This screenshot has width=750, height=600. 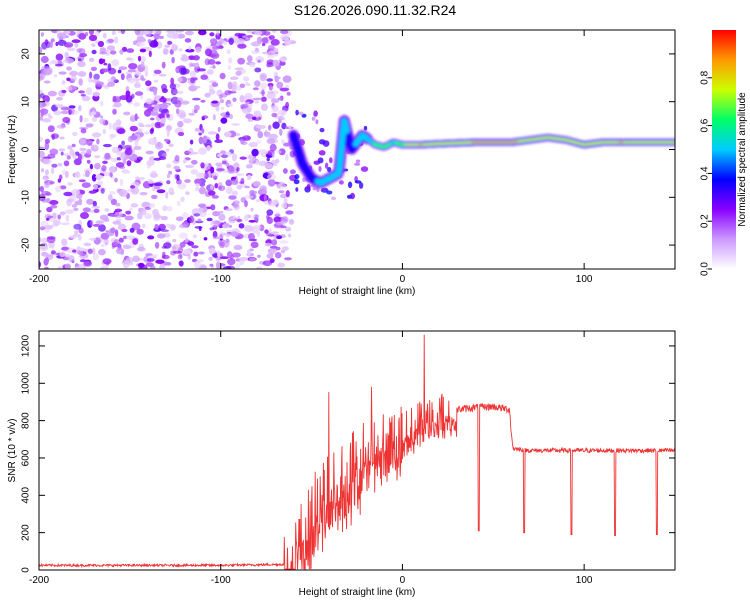 I want to click on spectrogram-xlabel: Height of straight line (km), so click(x=357, y=291).